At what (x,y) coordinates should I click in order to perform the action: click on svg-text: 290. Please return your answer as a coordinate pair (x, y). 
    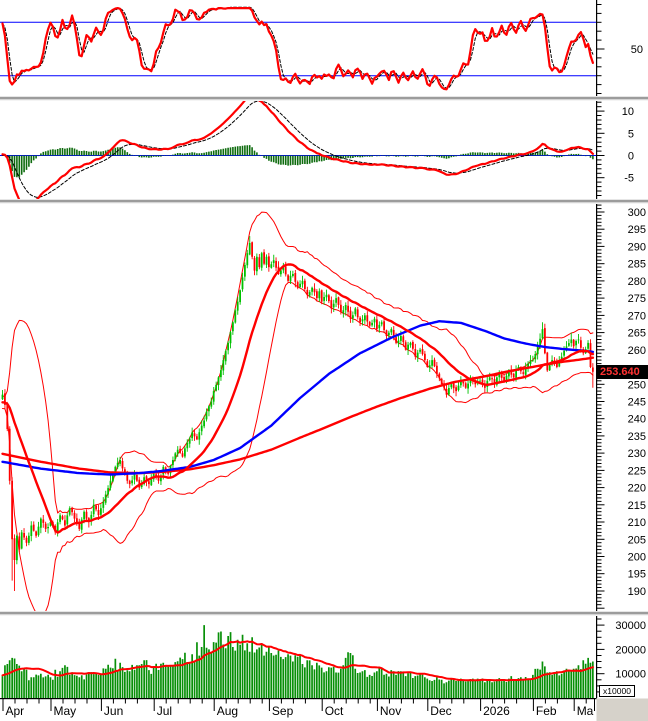
    Looking at the image, I should click on (637, 247).